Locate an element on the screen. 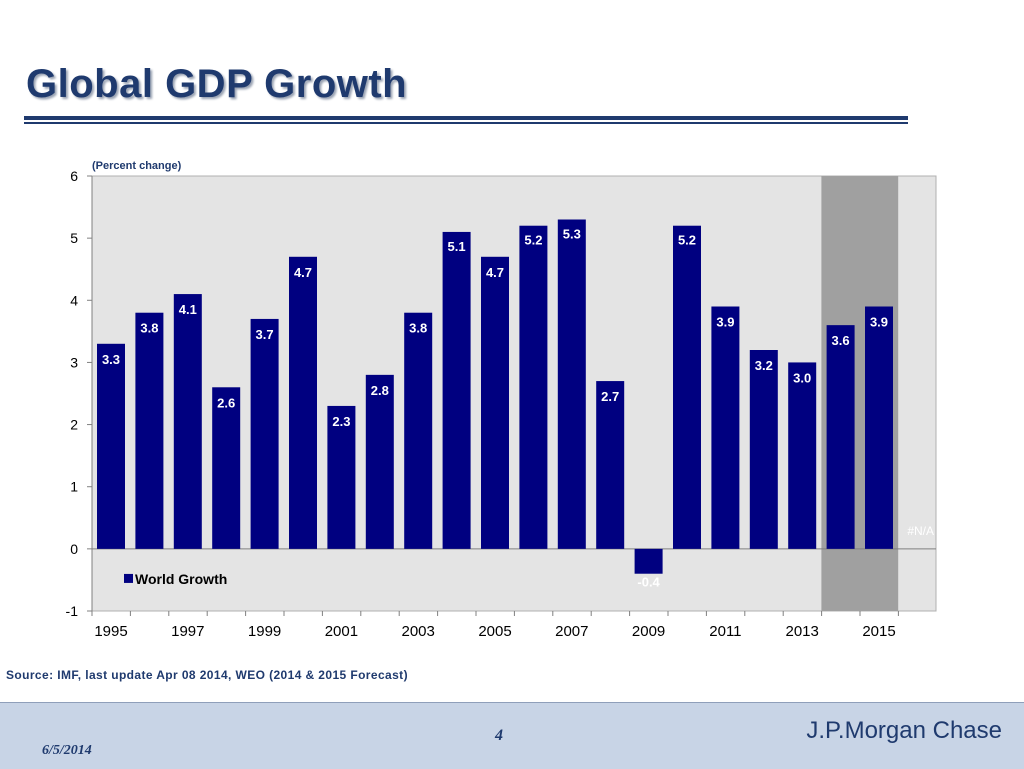  data-label: 2.3 is located at coordinates (341, 421).